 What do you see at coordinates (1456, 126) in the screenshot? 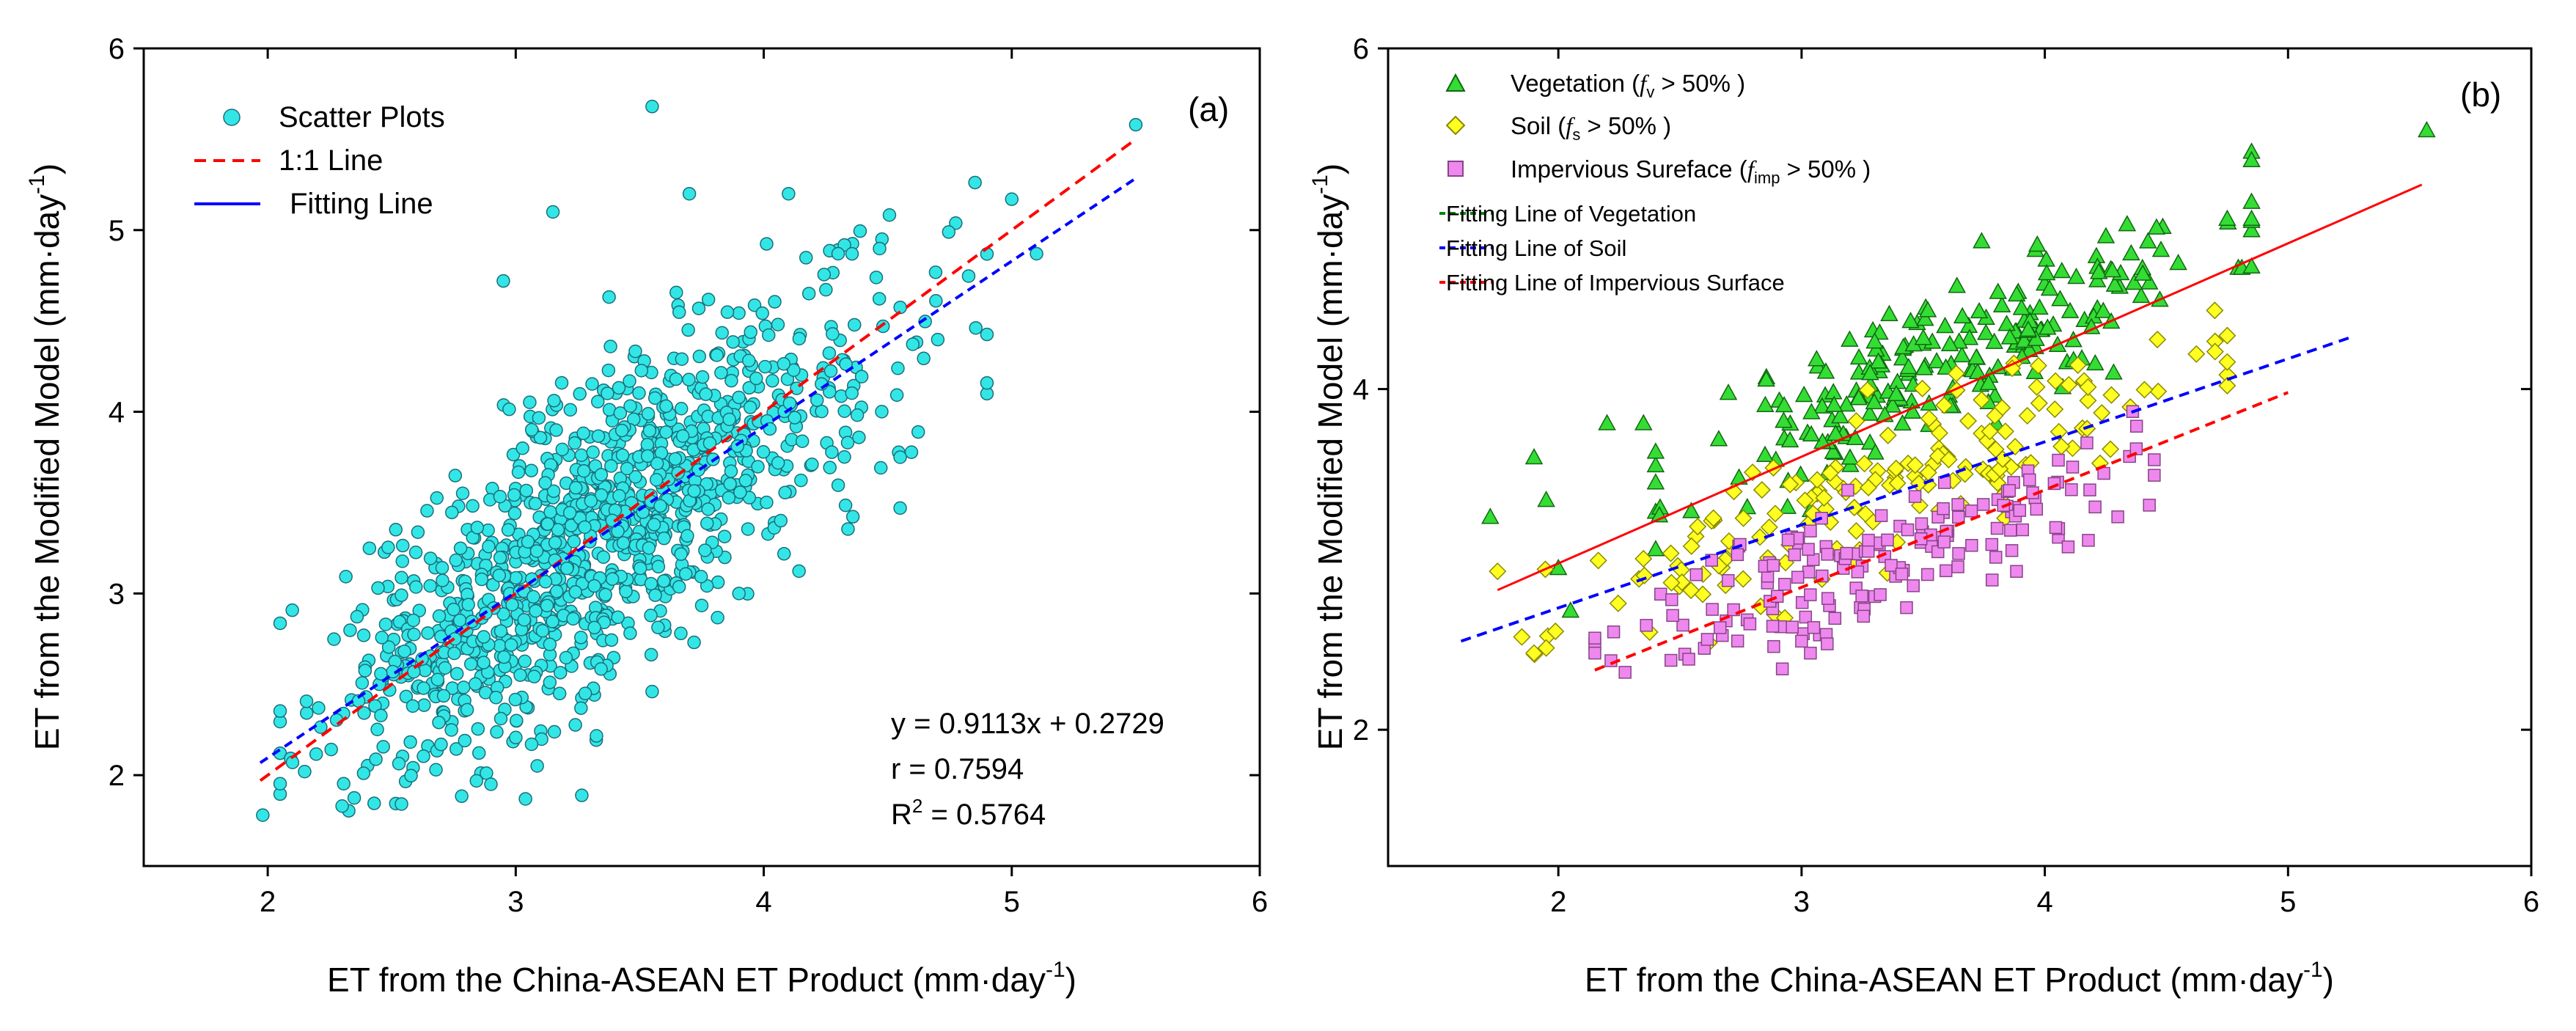
I see `legend-soil-marker` at bounding box center [1456, 126].